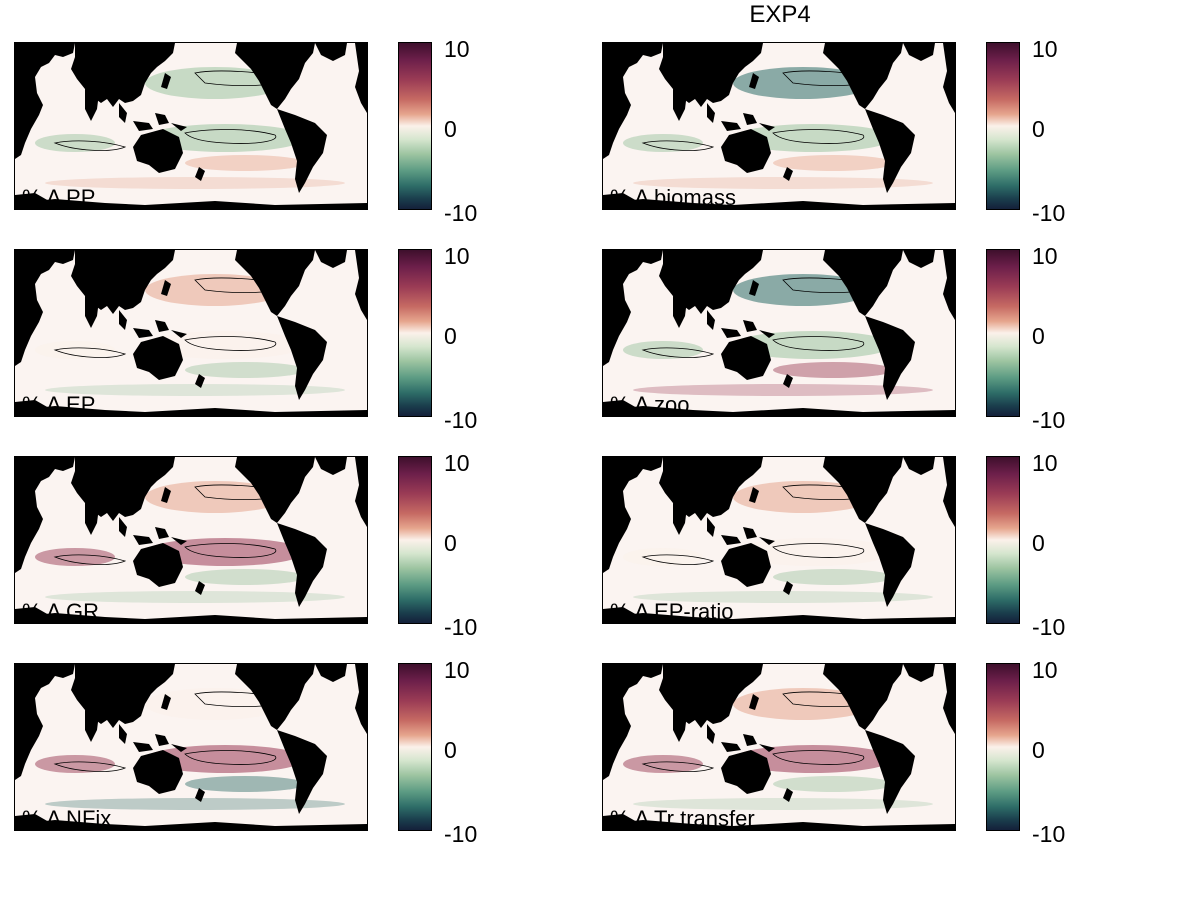 The height and width of the screenshot is (900, 1200). I want to click on panel-label: % Δ PP, so click(59, 197).